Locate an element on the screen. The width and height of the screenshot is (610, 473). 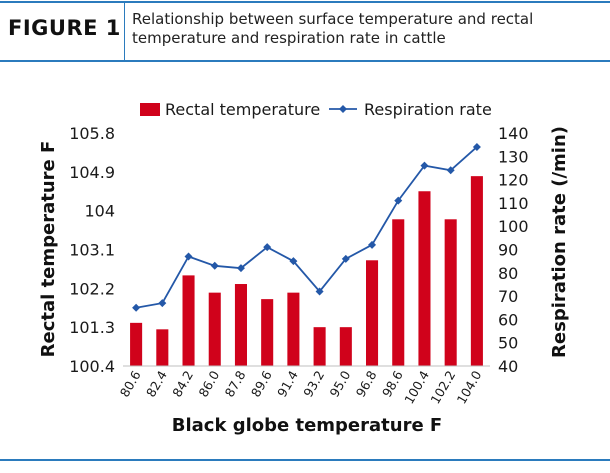
x-axis-title: Black globe temperature F is located at coordinates (307, 425).